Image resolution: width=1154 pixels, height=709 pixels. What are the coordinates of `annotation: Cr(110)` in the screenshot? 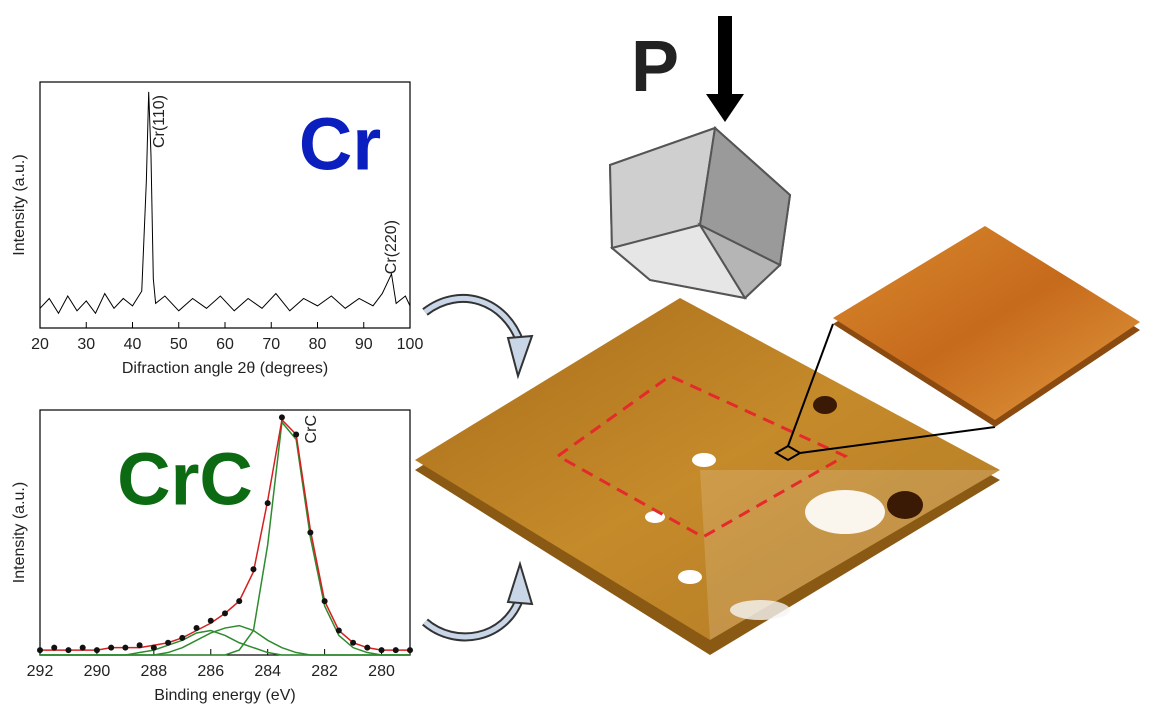 It's located at (159, 121).